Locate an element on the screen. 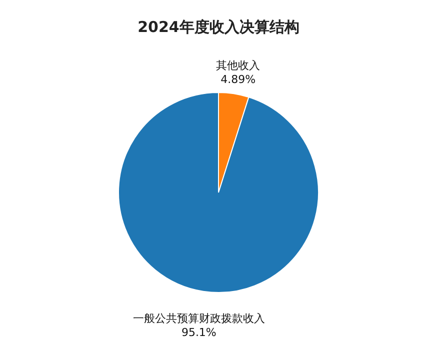  data-label: 95.1% is located at coordinates (198, 332).